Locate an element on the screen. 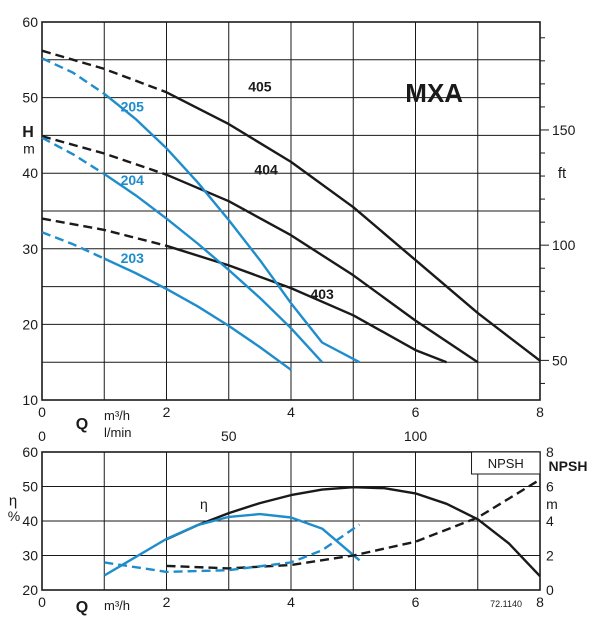  x2-axis-unit: l/min is located at coordinates (117, 432).